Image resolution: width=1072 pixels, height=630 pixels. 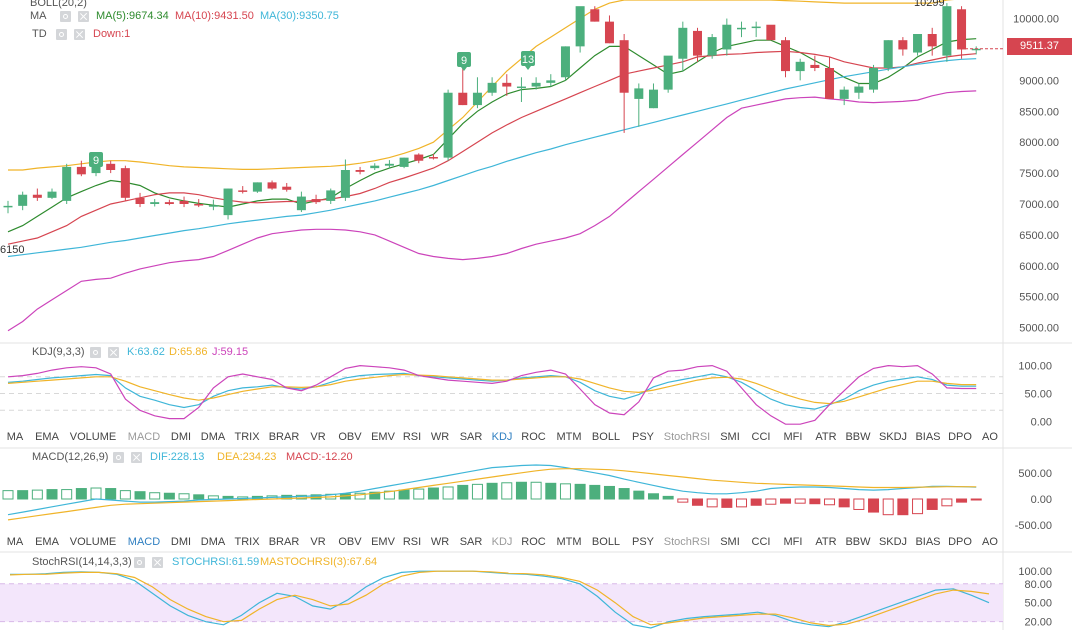 What do you see at coordinates (38, 16) in the screenshot?
I see `ma-legend: MA` at bounding box center [38, 16].